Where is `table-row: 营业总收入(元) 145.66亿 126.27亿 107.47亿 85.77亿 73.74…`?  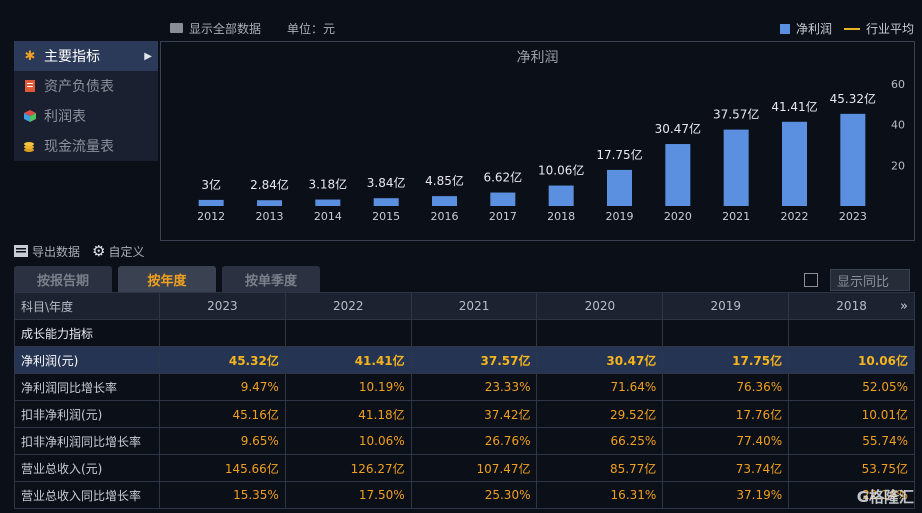
table-row: 营业总收入(元) 145.66亿 126.27亿 107.47亿 85.77亿 73.74… is located at coordinates (464, 468).